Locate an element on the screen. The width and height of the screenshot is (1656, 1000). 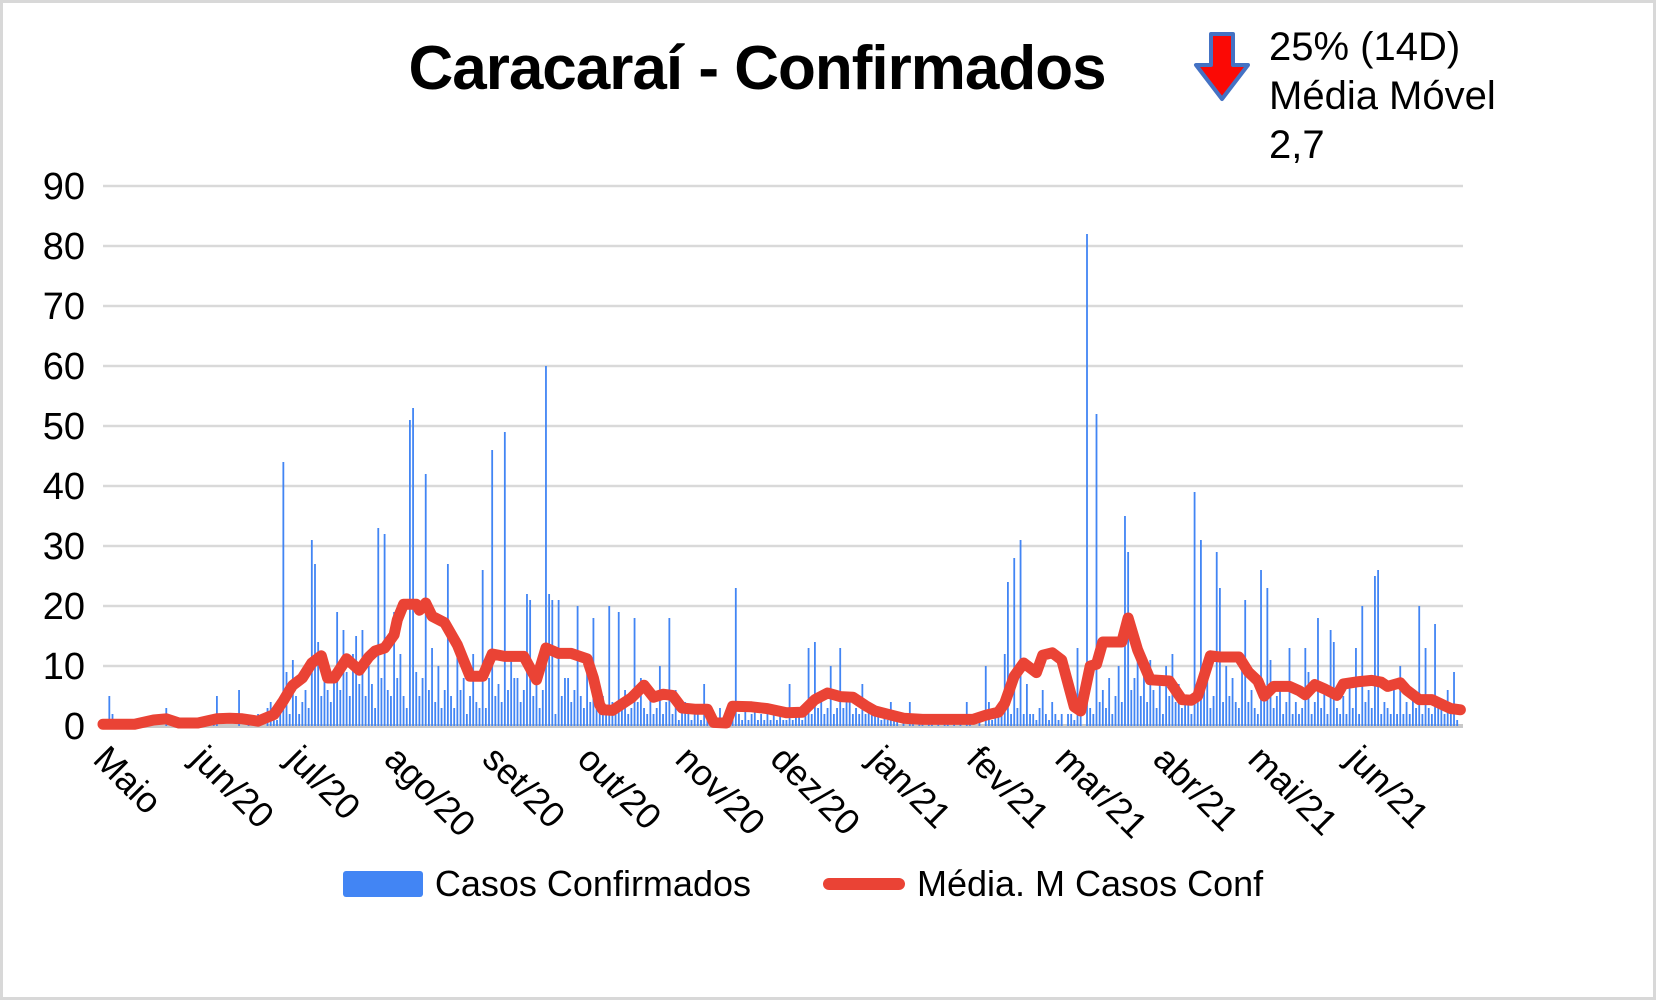
x-tick-label: mai/21 is located at coordinates (1293, 790).